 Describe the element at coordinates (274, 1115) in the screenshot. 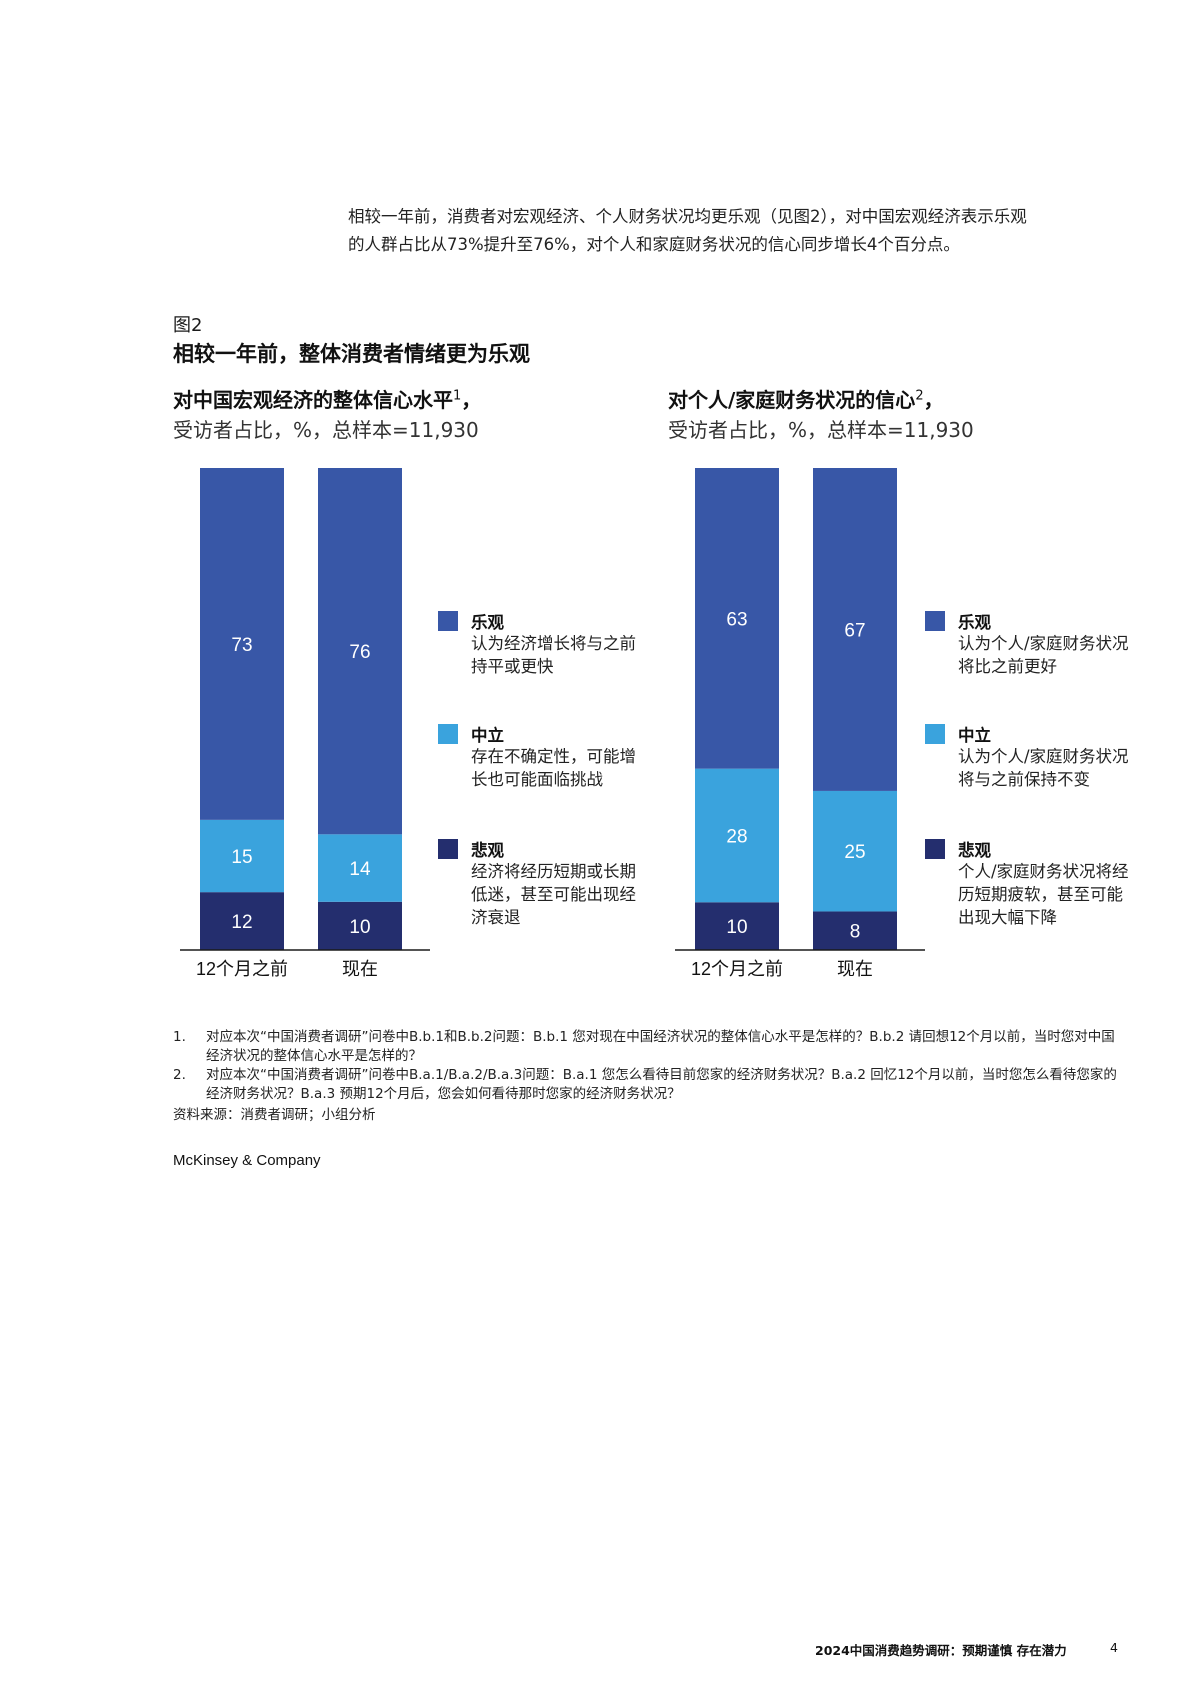

I see `source-note: 资料来源：消费者调研；小组分析` at that location.